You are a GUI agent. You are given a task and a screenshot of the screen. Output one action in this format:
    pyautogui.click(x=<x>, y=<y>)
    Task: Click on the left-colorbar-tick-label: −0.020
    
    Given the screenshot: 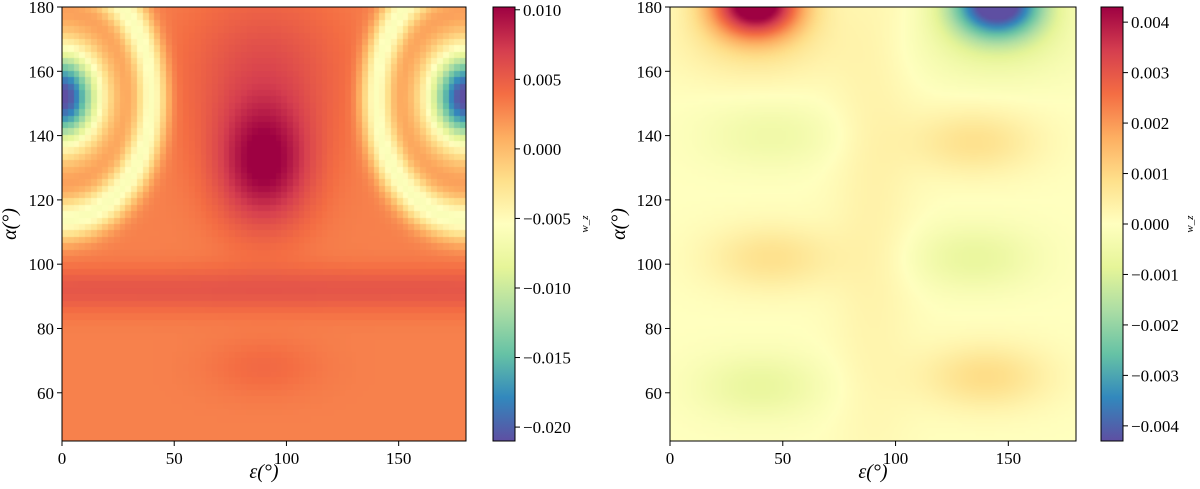 What is the action you would take?
    pyautogui.click(x=547, y=427)
    